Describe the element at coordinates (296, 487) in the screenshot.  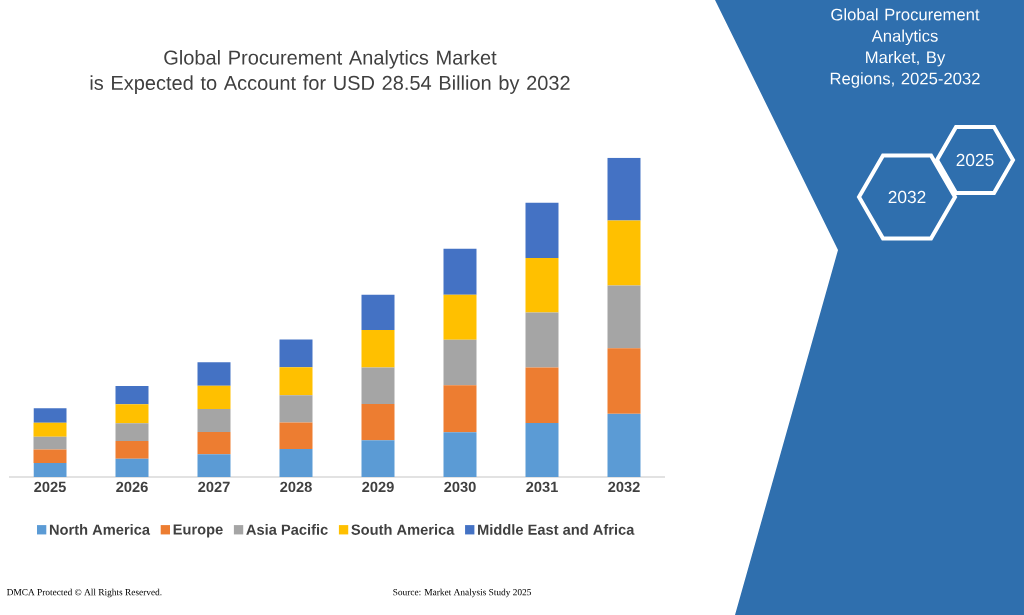
I see `x-tick-label: 2028` at that location.